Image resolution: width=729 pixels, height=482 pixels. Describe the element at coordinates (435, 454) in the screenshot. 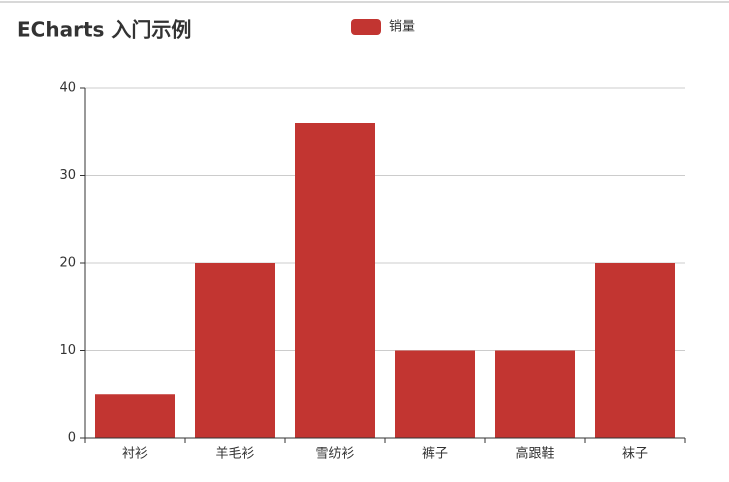

I see `x-tick-label: 裤子` at that location.